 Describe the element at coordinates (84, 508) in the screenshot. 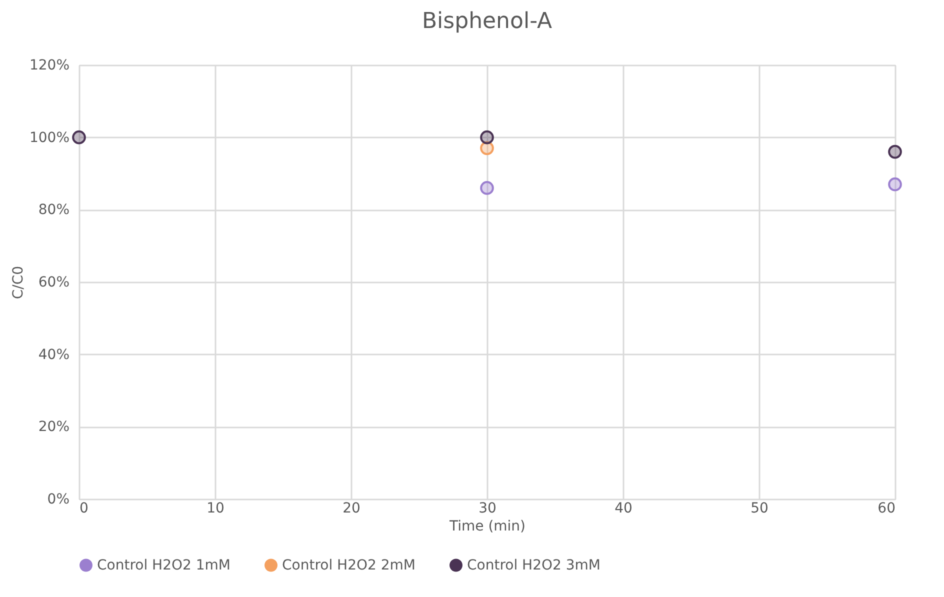

I see `x-tick-label: 0` at that location.